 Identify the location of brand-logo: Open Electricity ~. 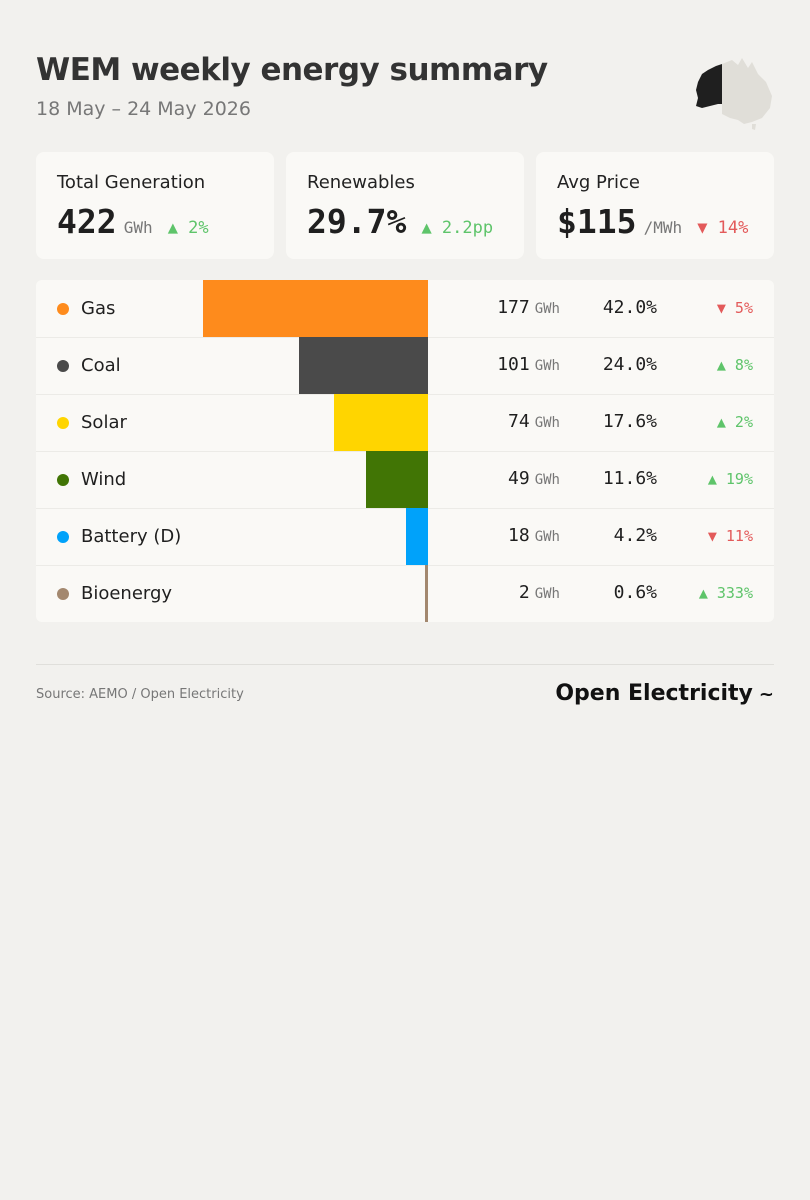
(664, 693).